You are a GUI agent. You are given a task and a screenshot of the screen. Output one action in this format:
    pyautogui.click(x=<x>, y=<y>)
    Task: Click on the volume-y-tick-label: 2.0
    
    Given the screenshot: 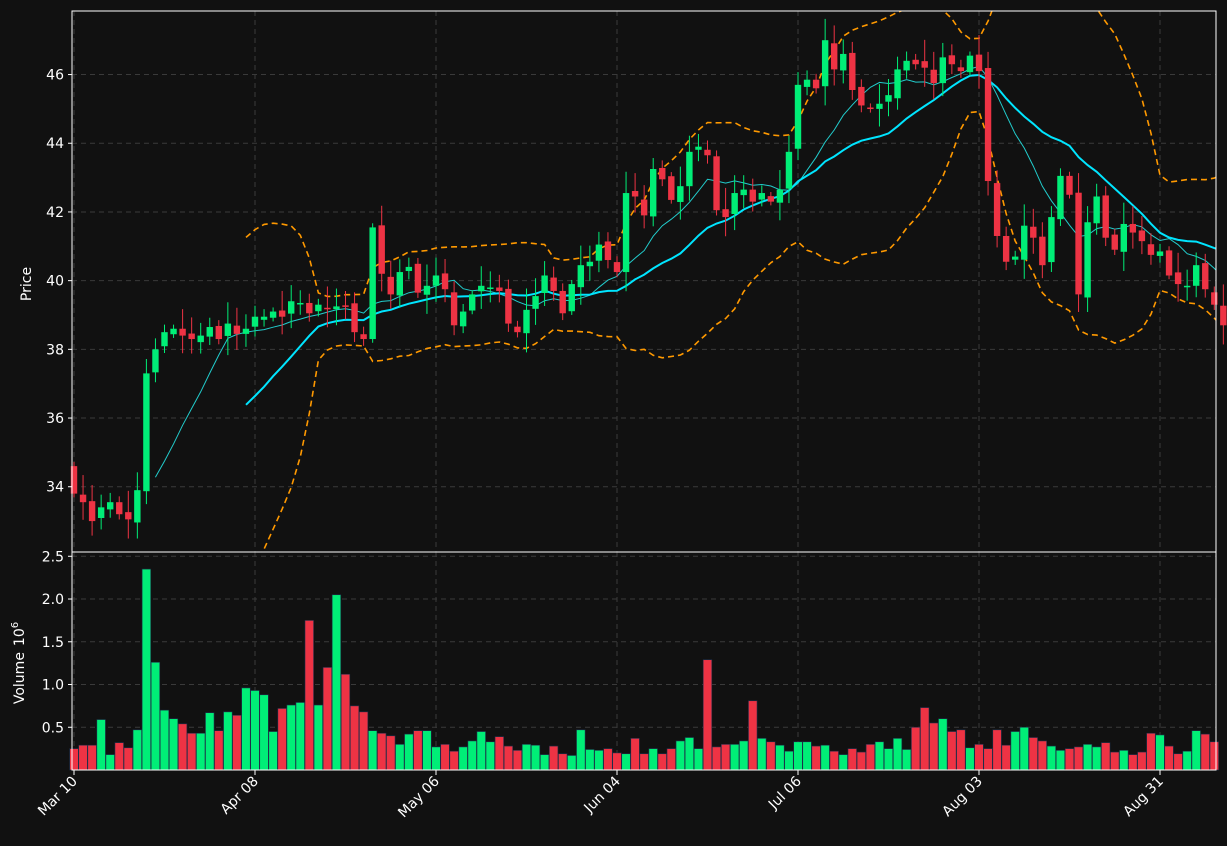 What is the action you would take?
    pyautogui.click(x=53, y=600)
    